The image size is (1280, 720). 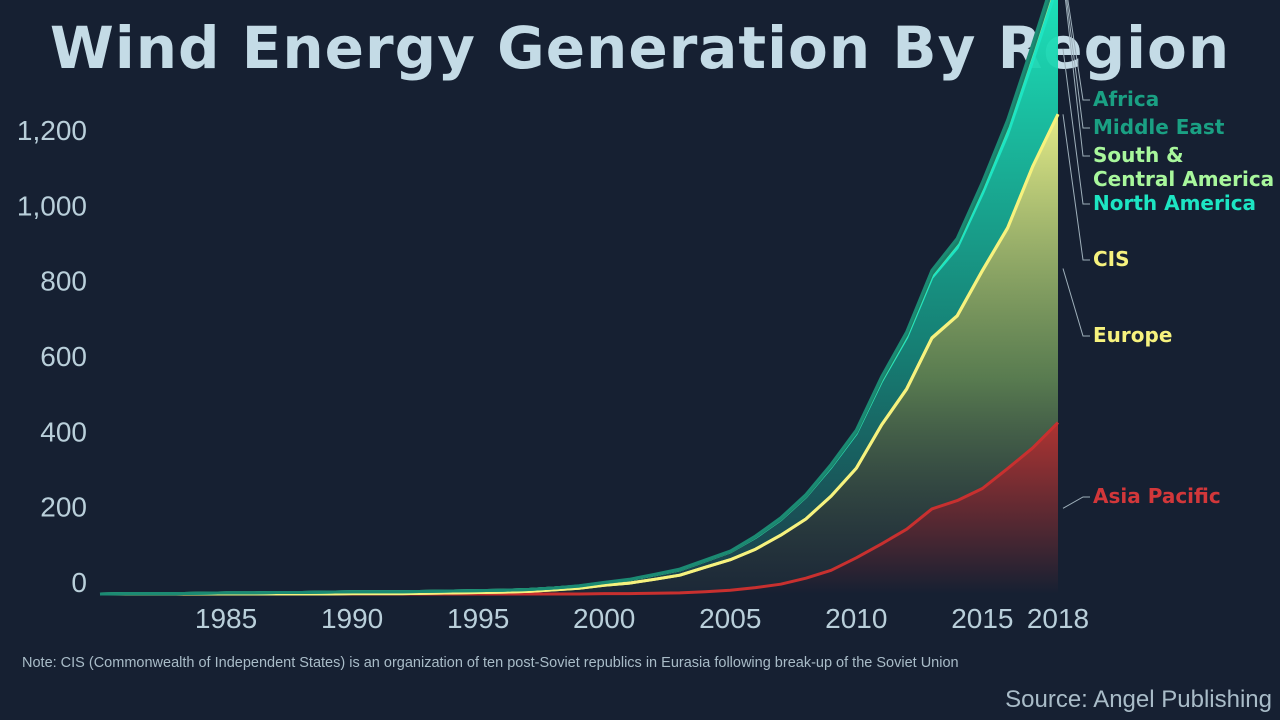 What do you see at coordinates (1132, 335) in the screenshot?
I see `legend-label-europe: Europe` at bounding box center [1132, 335].